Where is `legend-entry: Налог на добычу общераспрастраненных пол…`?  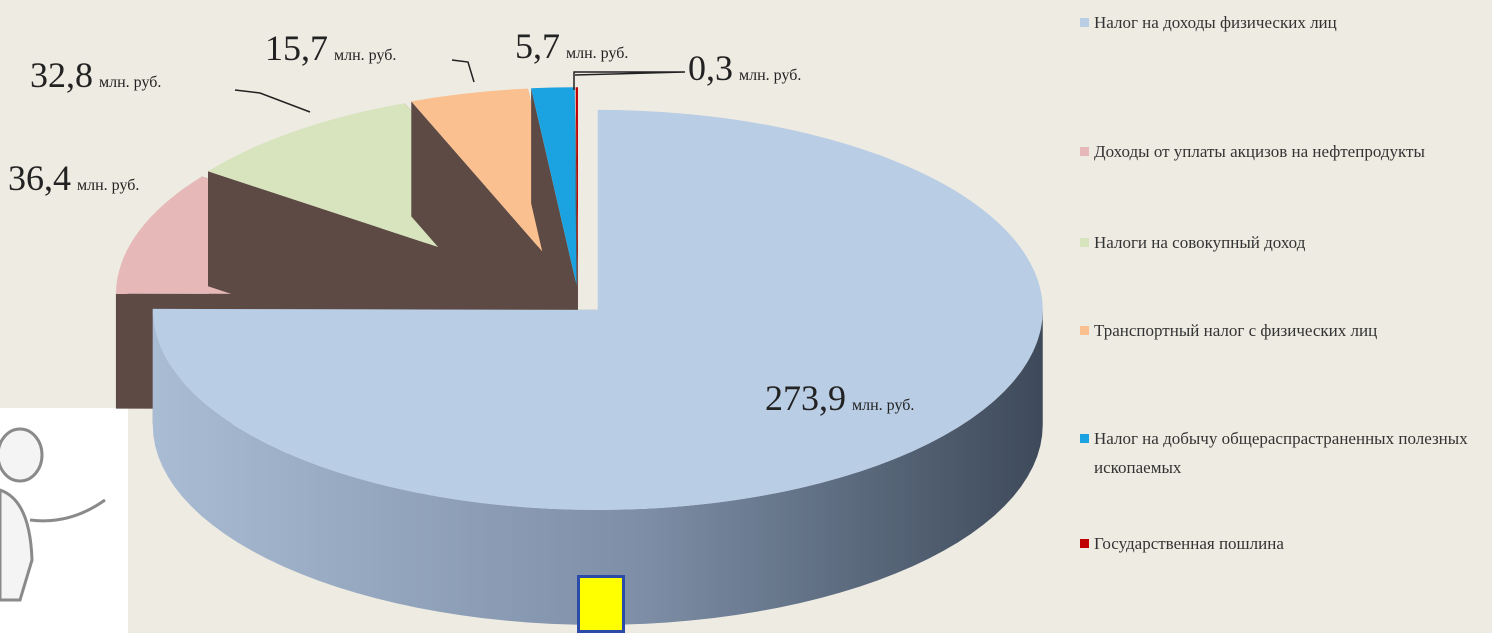
legend-entry: Налог на добычу общераспрастраненных пол… is located at coordinates (1286, 453).